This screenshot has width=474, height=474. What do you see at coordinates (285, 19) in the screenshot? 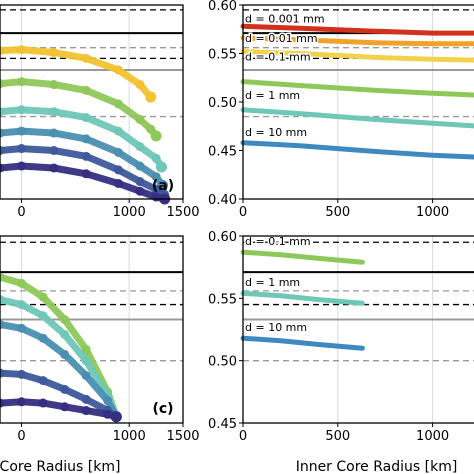
I see `series-annotation-0: d = 0.001 mm` at bounding box center [285, 19].